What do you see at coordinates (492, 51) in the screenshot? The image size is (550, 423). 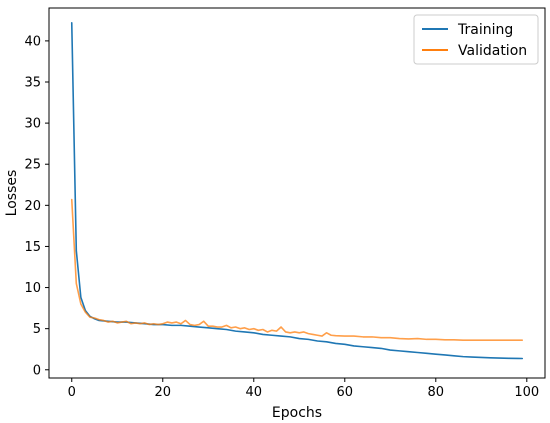 I see `legend-label-validation: Validation` at bounding box center [492, 51].